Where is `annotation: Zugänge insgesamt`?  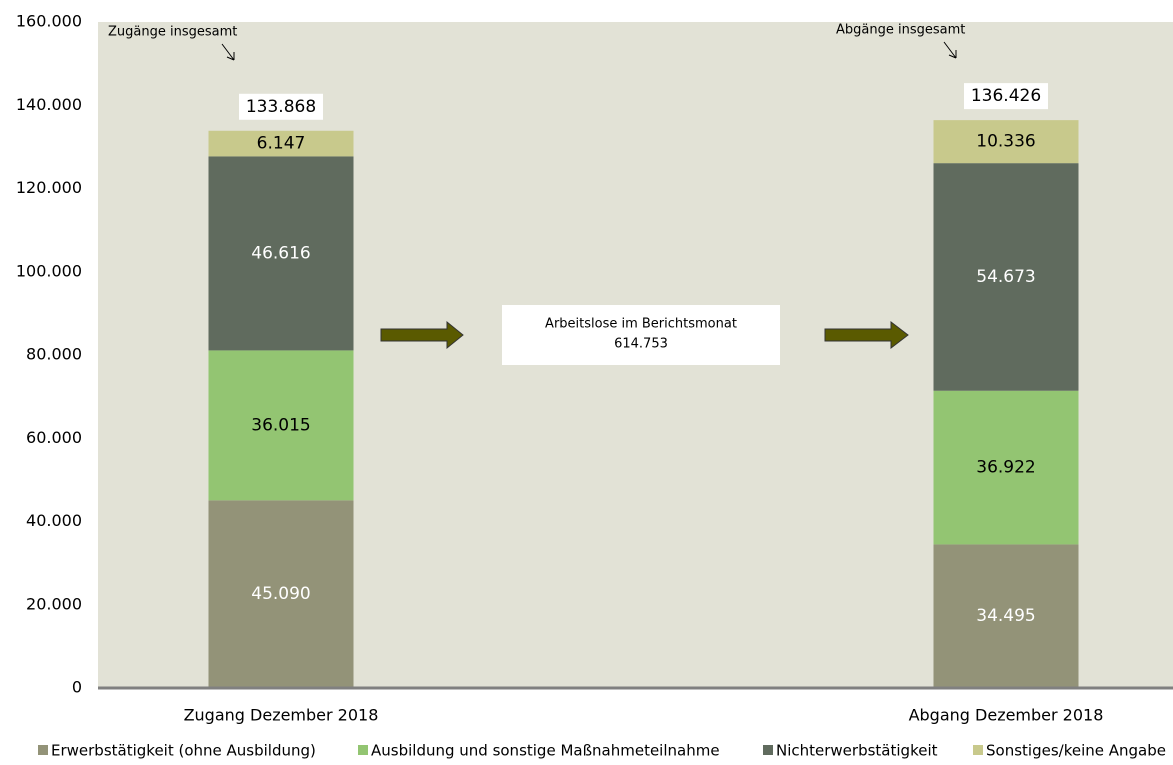
annotation: Zugänge insgesamt is located at coordinates (172, 32).